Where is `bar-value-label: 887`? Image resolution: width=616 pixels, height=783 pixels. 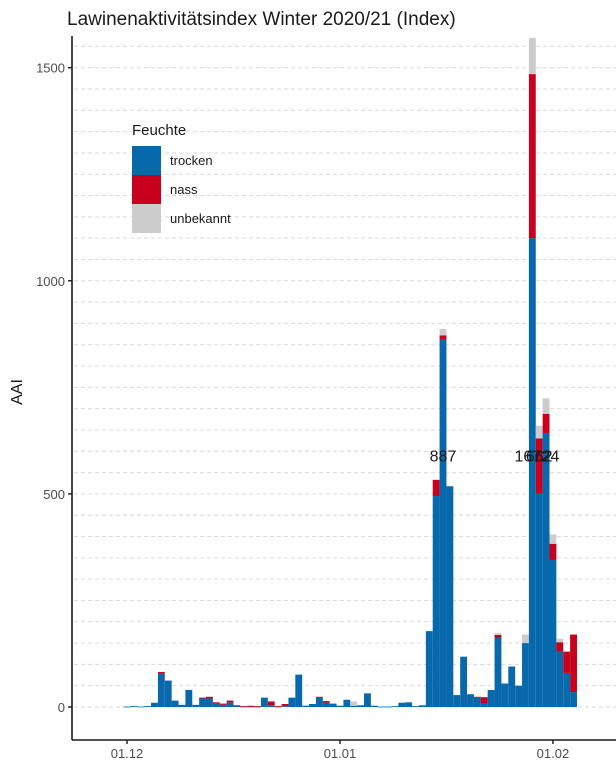 bar-value-label: 887 is located at coordinates (443, 457).